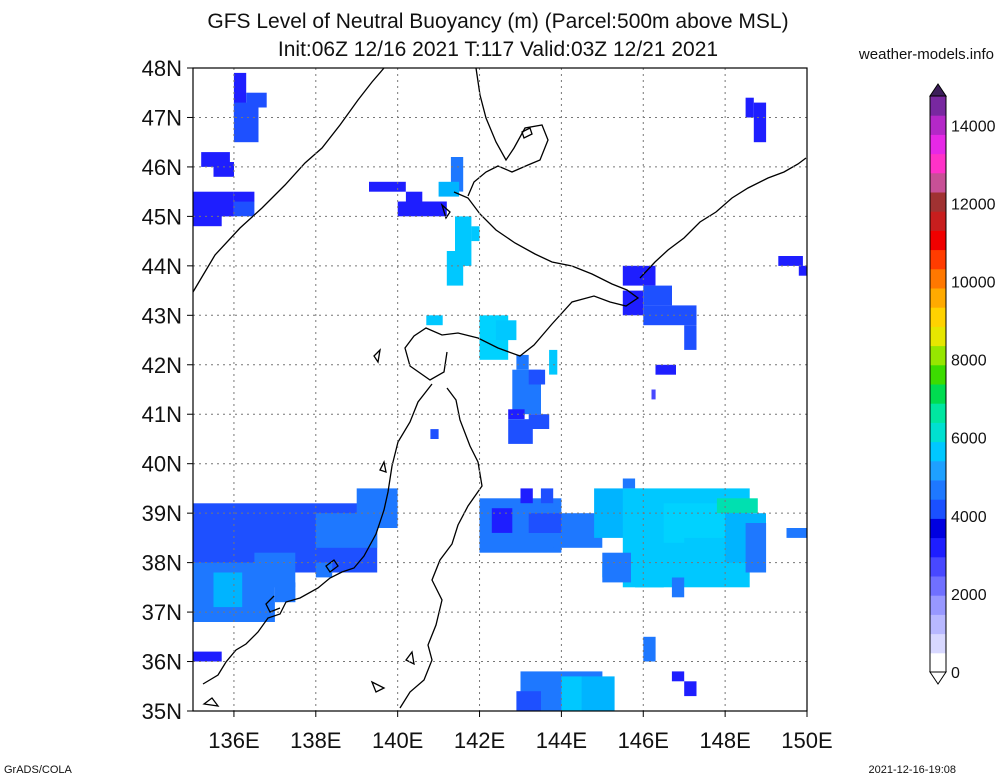 Image resolution: width=1000 pixels, height=779 pixels. What do you see at coordinates (962, 384) in the screenshot?
I see `colorbar: 0 2000 4000 6000 8000 10000 12000 14000` at bounding box center [962, 384].